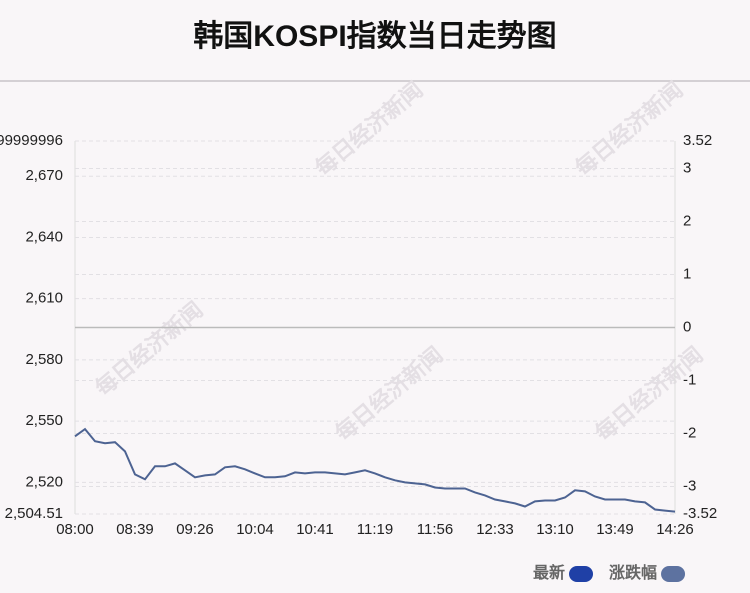  I want to click on y2-tick-label: 0, so click(687, 326).